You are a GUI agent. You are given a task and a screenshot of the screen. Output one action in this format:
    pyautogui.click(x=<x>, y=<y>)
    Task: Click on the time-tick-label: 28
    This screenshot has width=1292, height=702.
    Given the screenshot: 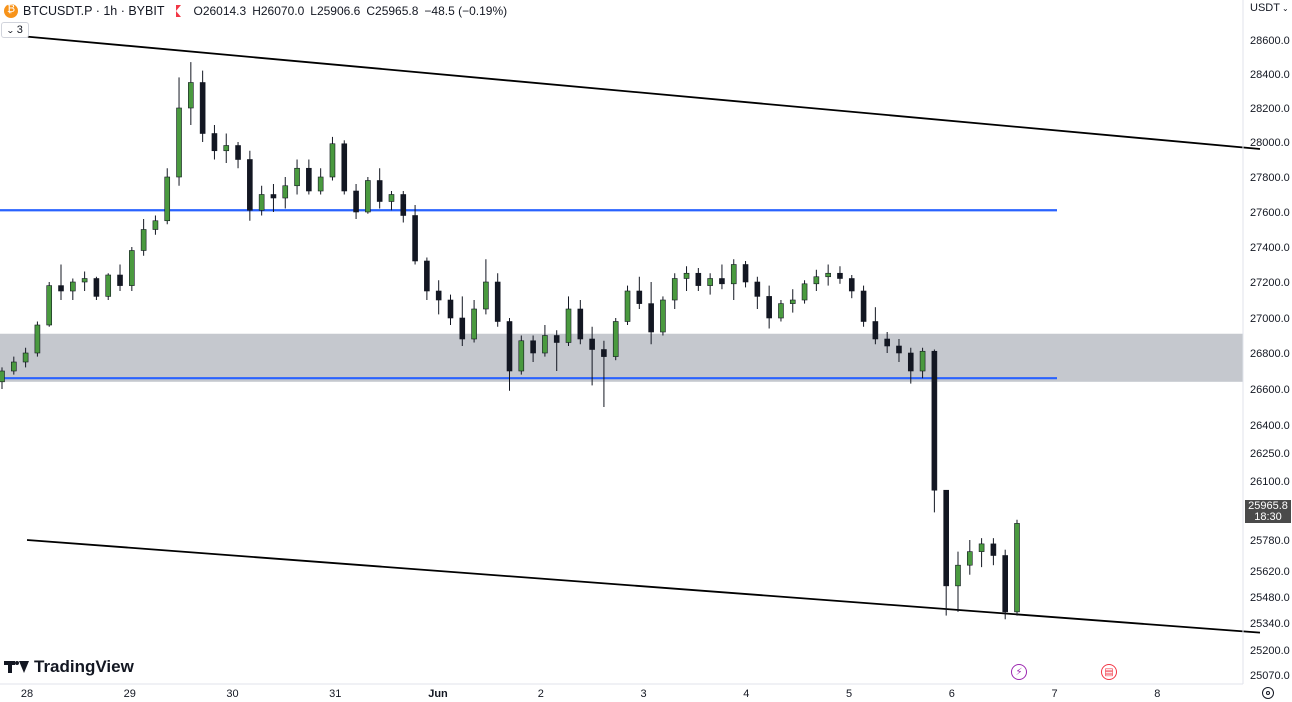 What is the action you would take?
    pyautogui.click(x=27, y=694)
    